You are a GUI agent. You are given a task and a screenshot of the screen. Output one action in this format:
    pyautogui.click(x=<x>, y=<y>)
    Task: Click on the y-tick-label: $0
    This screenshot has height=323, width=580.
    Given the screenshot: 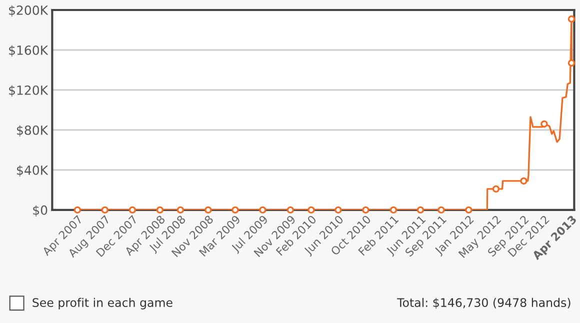 What is the action you would take?
    pyautogui.click(x=40, y=211)
    